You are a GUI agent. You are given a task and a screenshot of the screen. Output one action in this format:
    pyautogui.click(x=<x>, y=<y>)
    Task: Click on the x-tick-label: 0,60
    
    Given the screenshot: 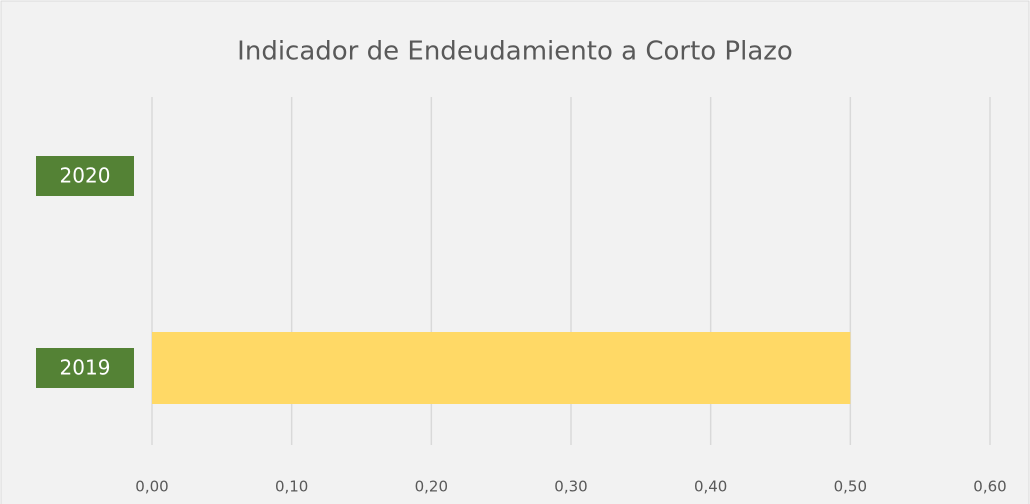 What is the action you would take?
    pyautogui.click(x=989, y=487)
    